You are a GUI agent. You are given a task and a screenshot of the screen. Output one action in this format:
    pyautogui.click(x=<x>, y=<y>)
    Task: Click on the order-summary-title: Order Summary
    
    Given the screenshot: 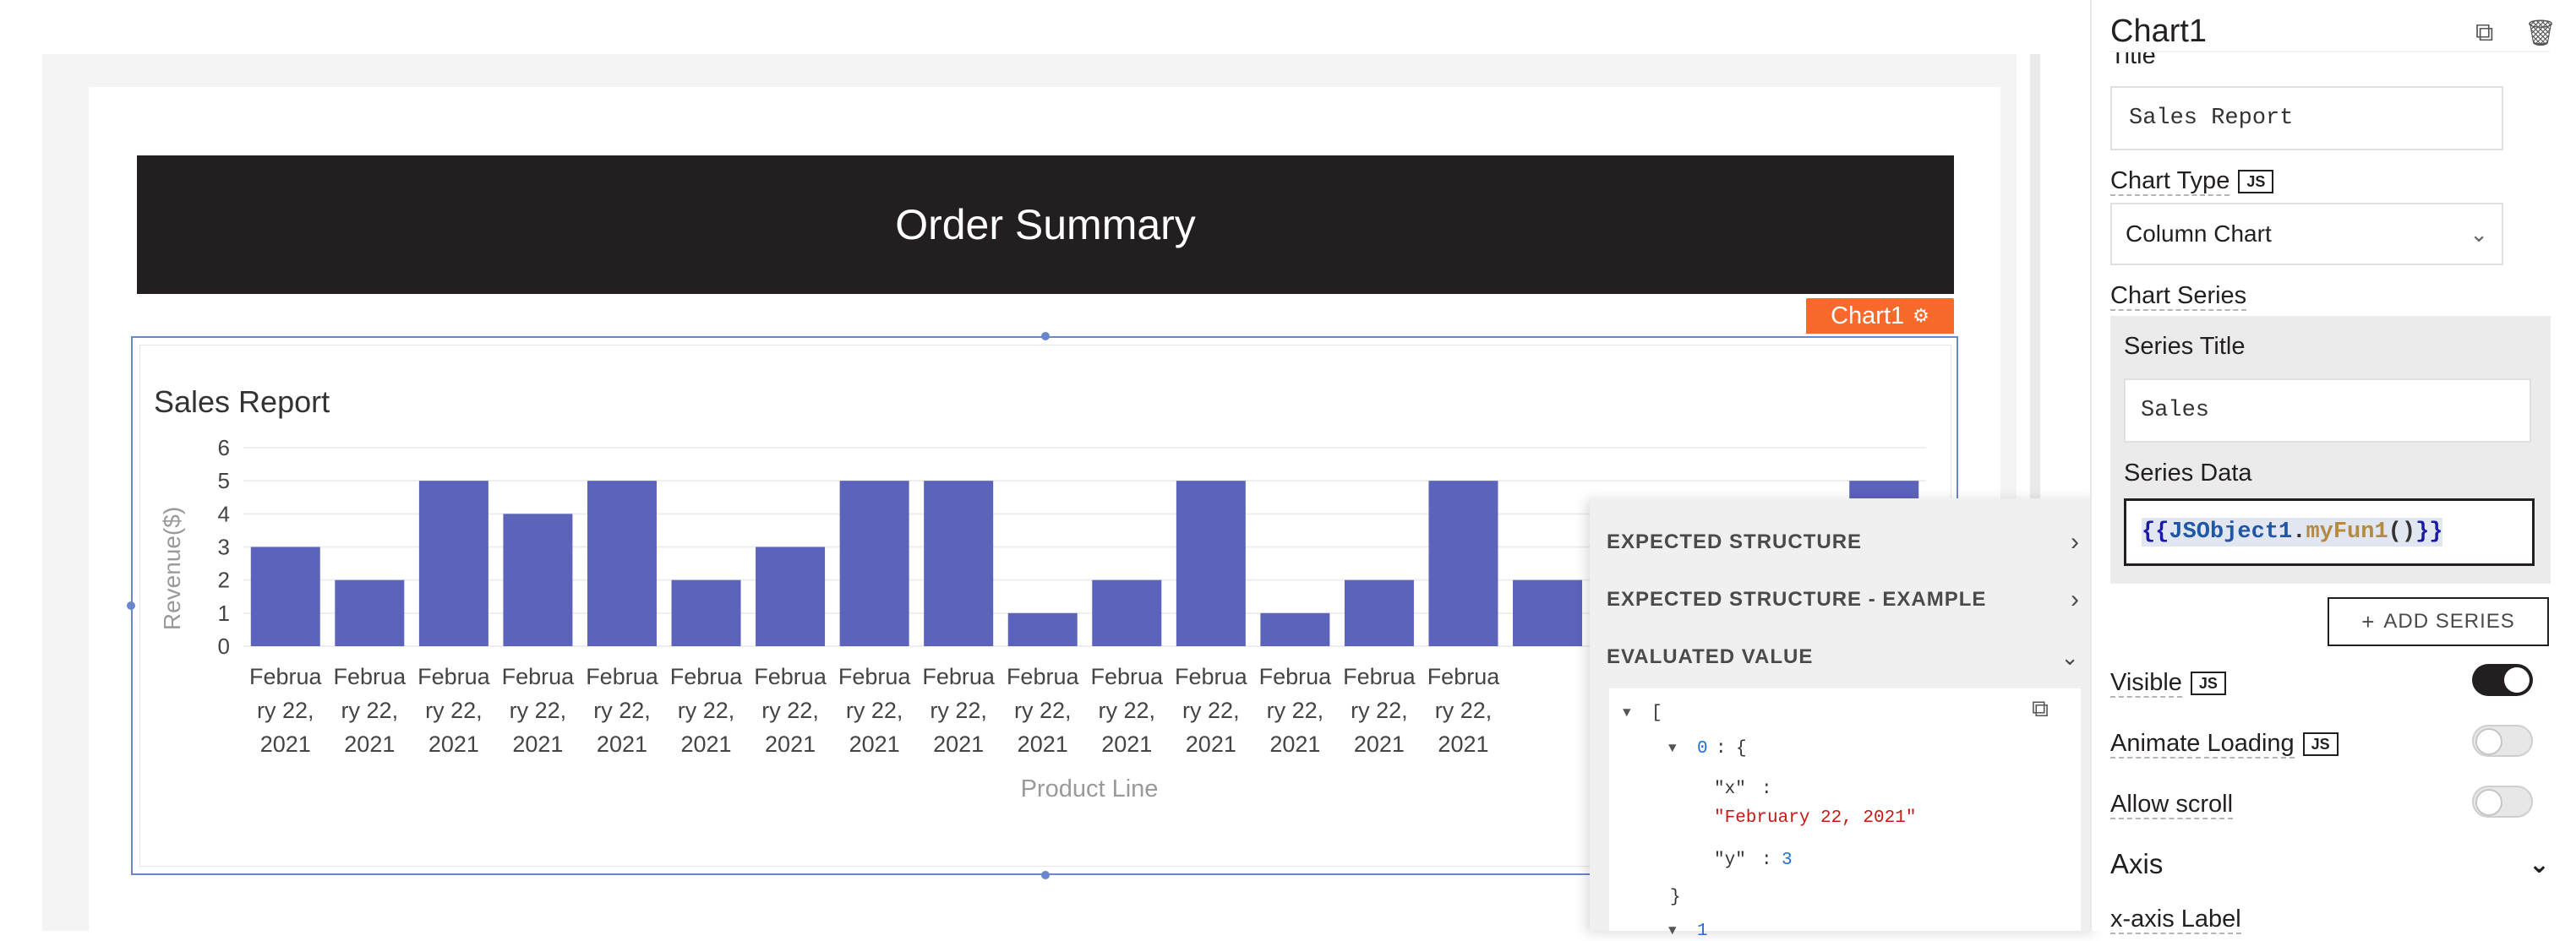 What is the action you would take?
    pyautogui.click(x=1045, y=224)
    